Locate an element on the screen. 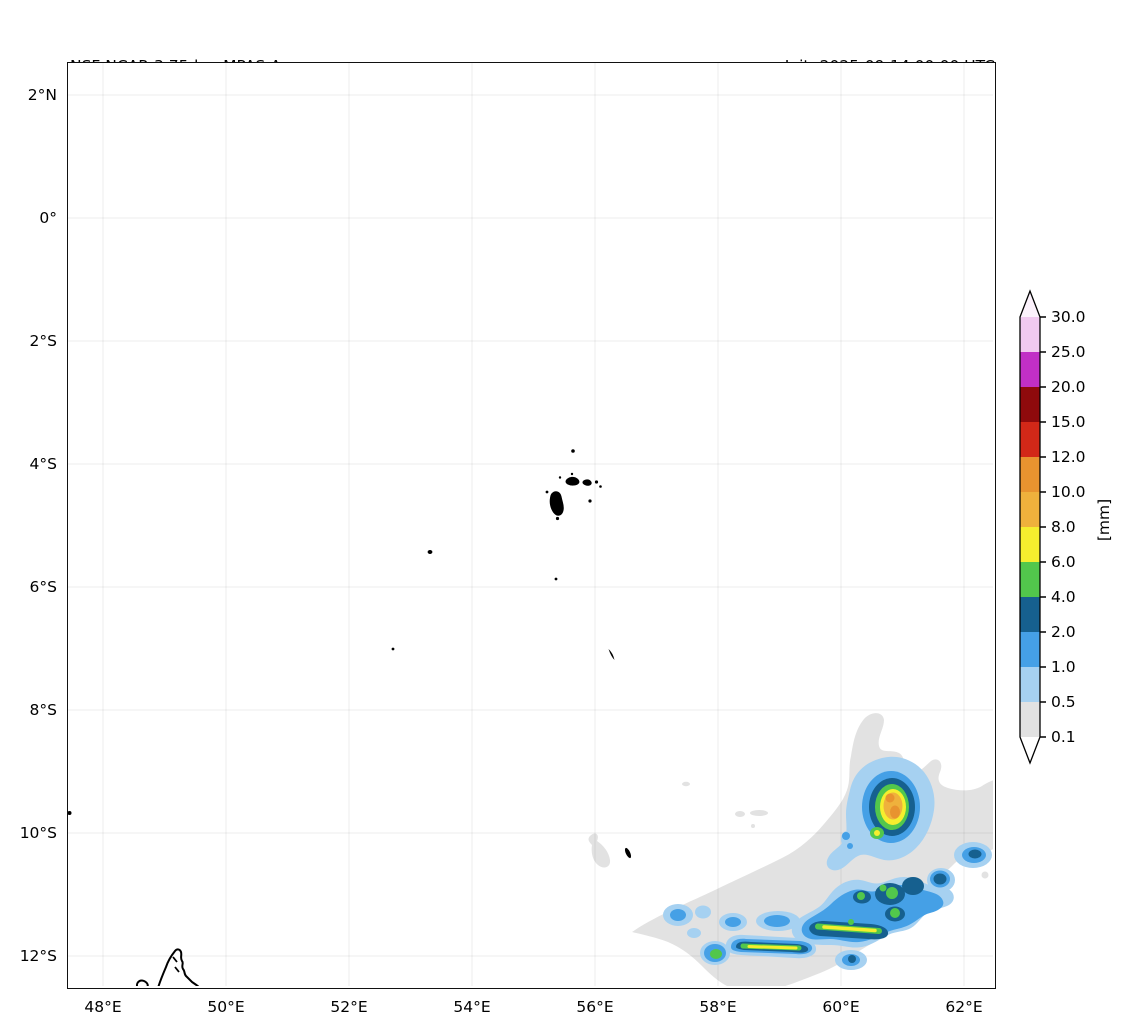  colorbar-tick-label: 6.0 is located at coordinates (1063, 562).